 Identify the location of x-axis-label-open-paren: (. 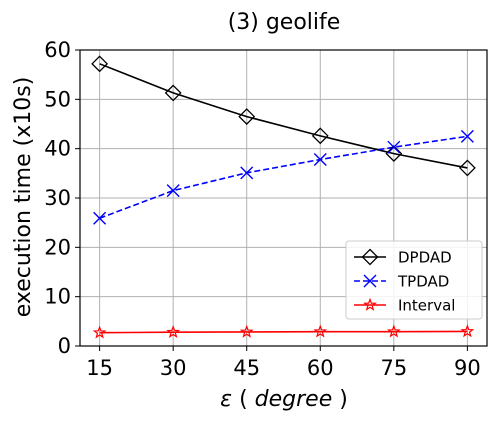
(243, 399).